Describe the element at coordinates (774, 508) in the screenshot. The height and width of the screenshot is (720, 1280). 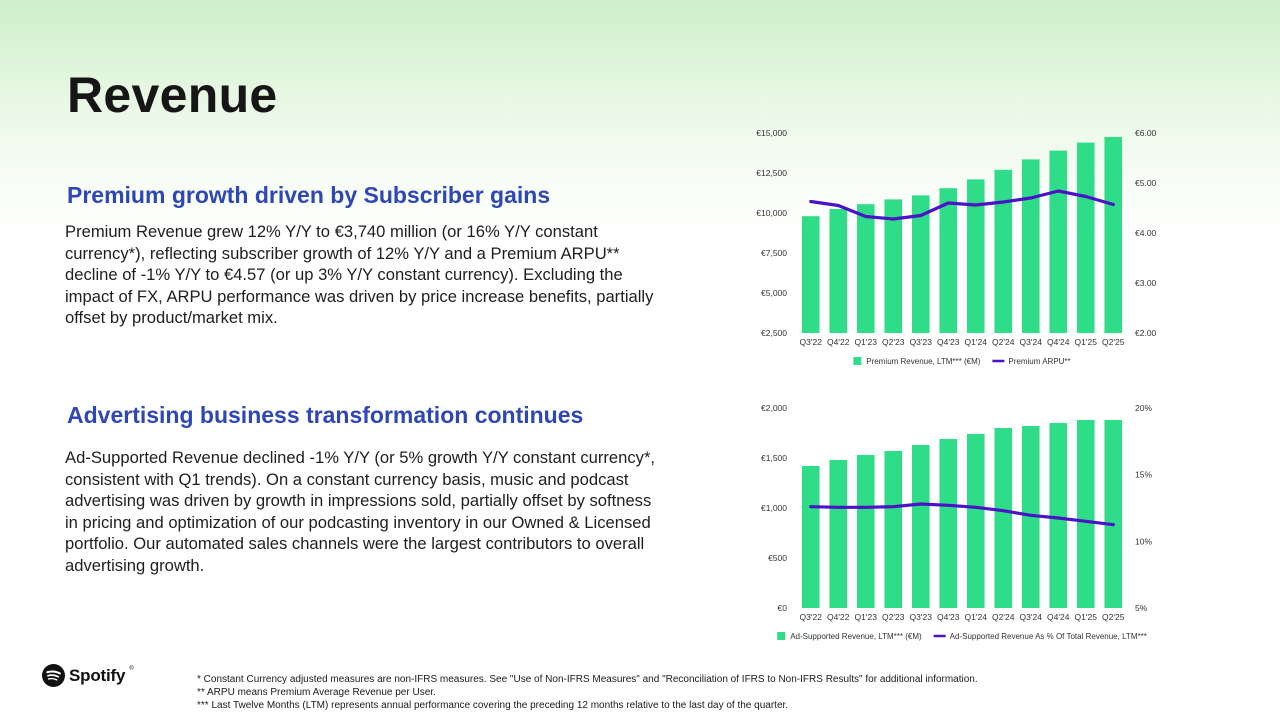
I see `y-left-tick-label: €1,000` at that location.